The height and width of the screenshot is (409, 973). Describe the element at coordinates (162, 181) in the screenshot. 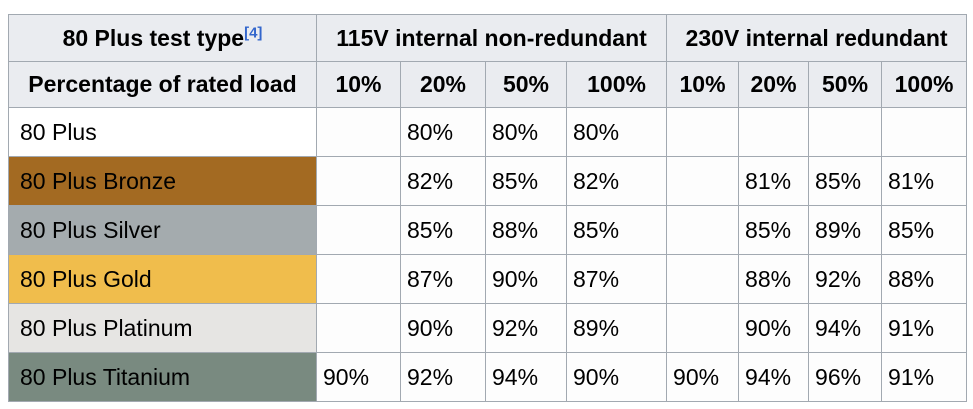

I see `row-label-cell: 80 Plus Bronze` at that location.